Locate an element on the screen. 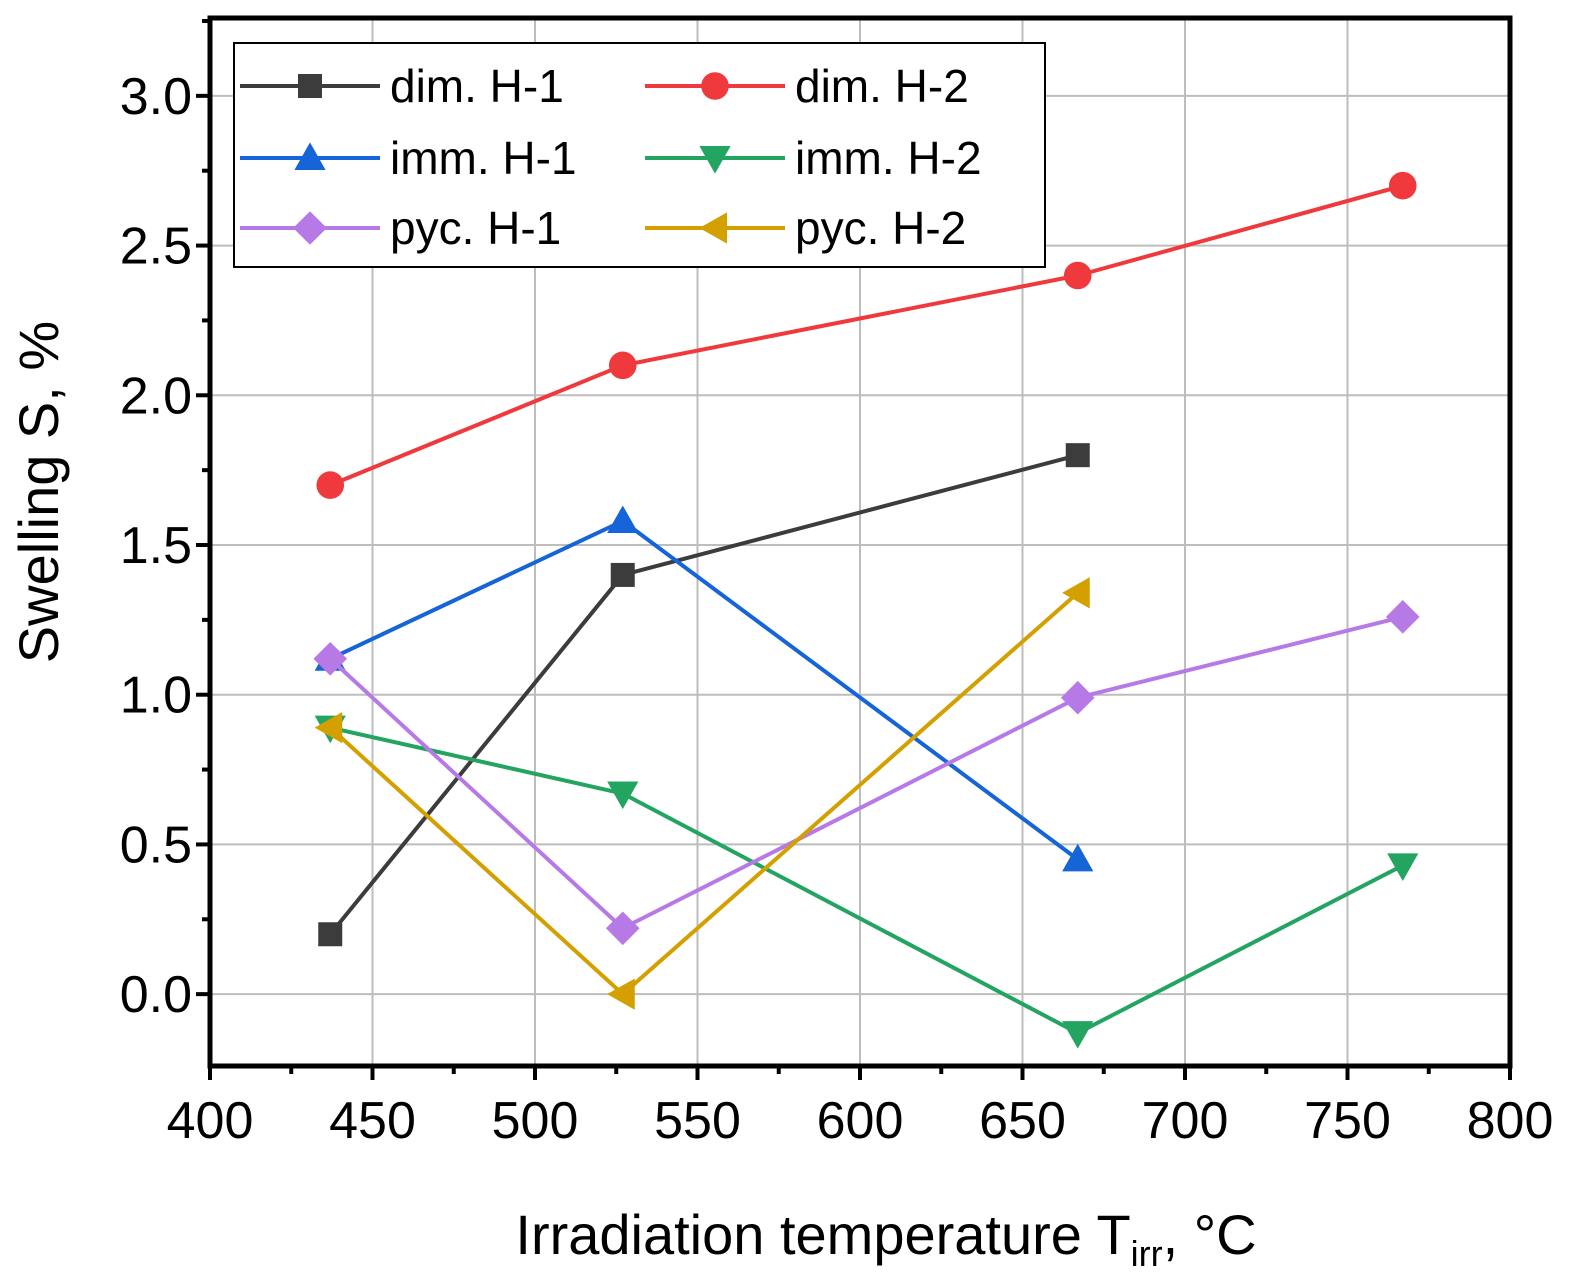  legend-label: dim. H-2 is located at coordinates (882, 86).